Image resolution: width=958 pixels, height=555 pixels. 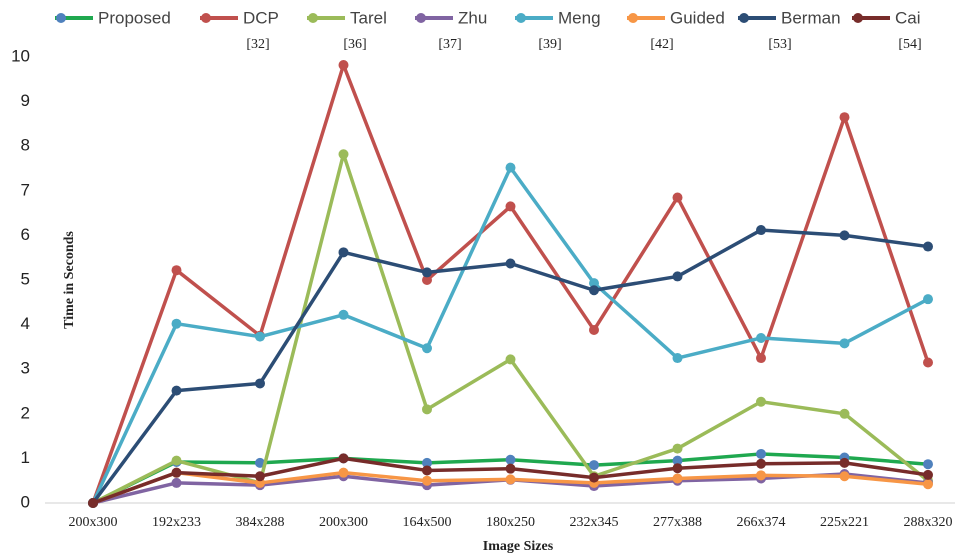 I want to click on legend-label: Berman, so click(x=811, y=17).